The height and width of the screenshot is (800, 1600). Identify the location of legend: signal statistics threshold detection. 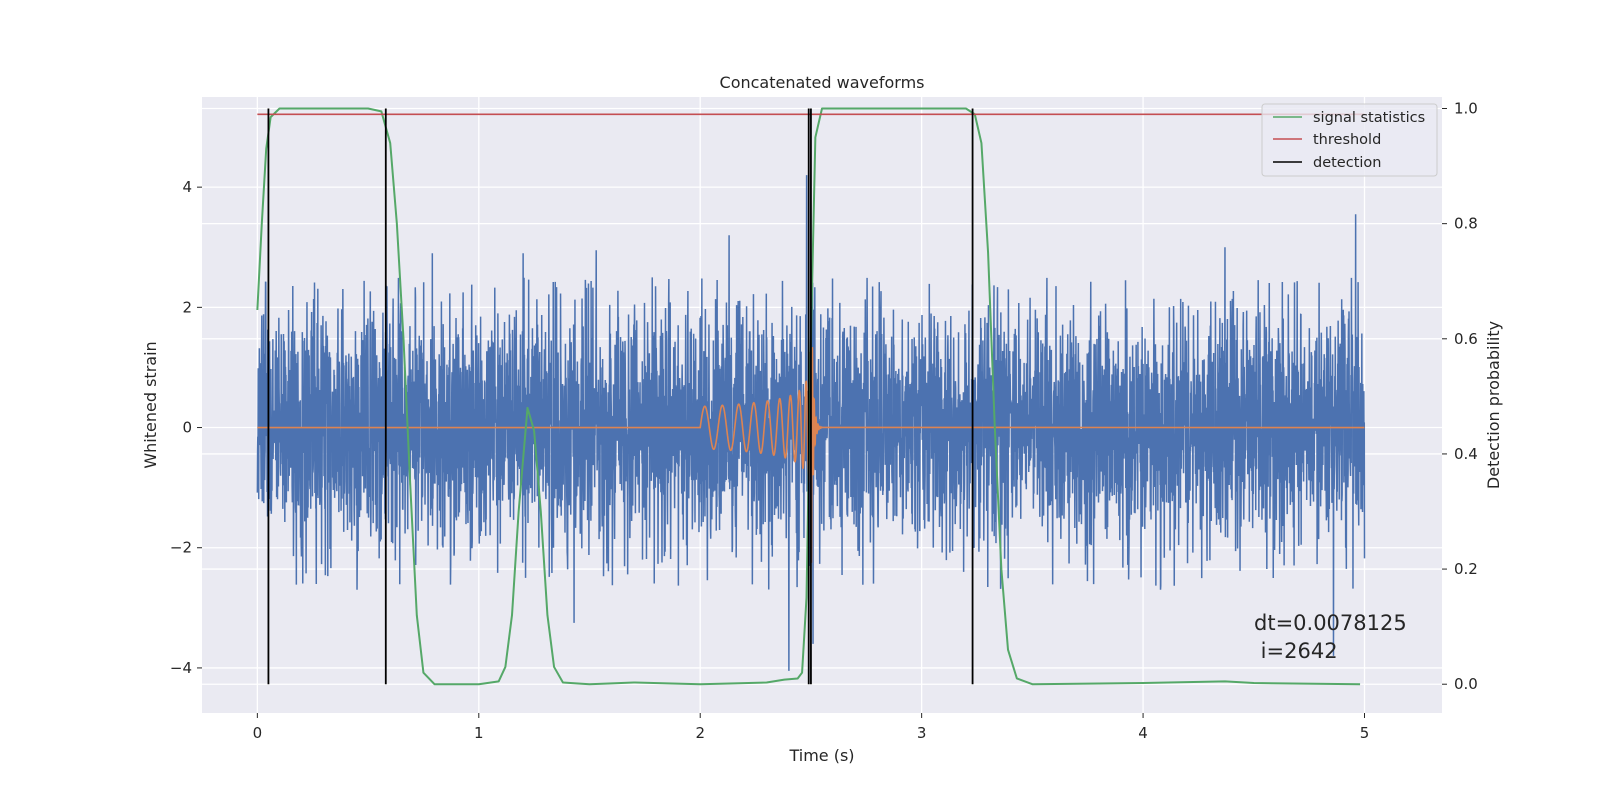
(1349, 140).